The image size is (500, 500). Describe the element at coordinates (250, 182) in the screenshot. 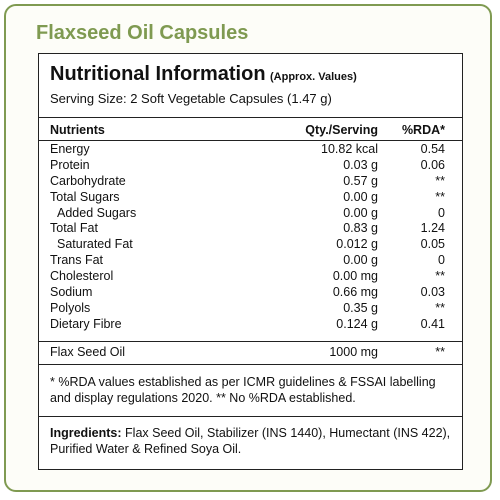

I see `table-row: Carbohydrate 0.57 g **` at that location.